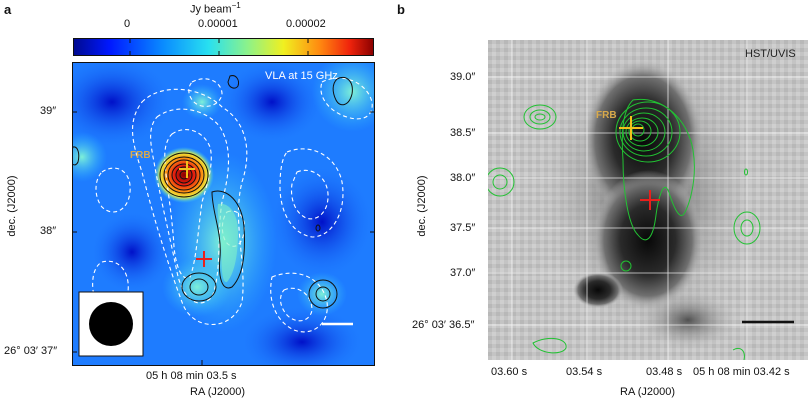 Image resolution: width=811 pixels, height=400 pixels. What do you see at coordinates (218, 392) in the screenshot?
I see `xlabel-a: RA (J2000)` at bounding box center [218, 392].